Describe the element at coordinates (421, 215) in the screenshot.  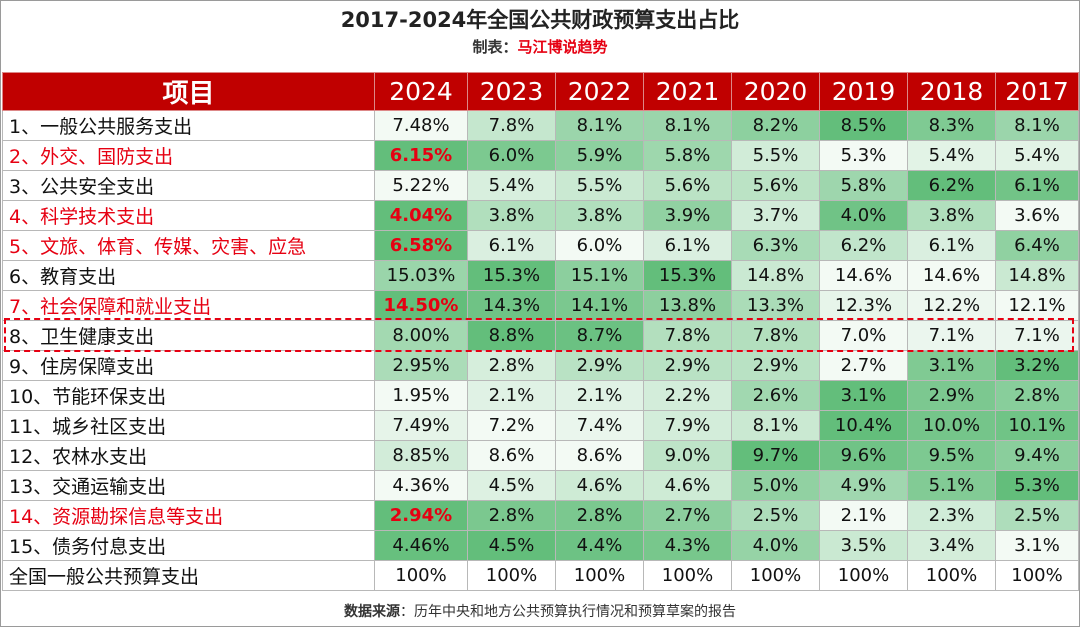
I see `value-cell: 4.04%` at that location.